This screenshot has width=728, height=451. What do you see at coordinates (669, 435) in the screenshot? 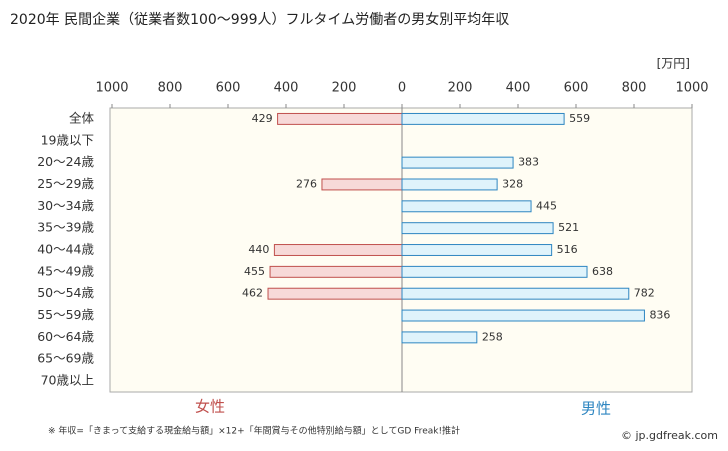
I see `credit: © jp.gdfreak.com` at bounding box center [669, 435].